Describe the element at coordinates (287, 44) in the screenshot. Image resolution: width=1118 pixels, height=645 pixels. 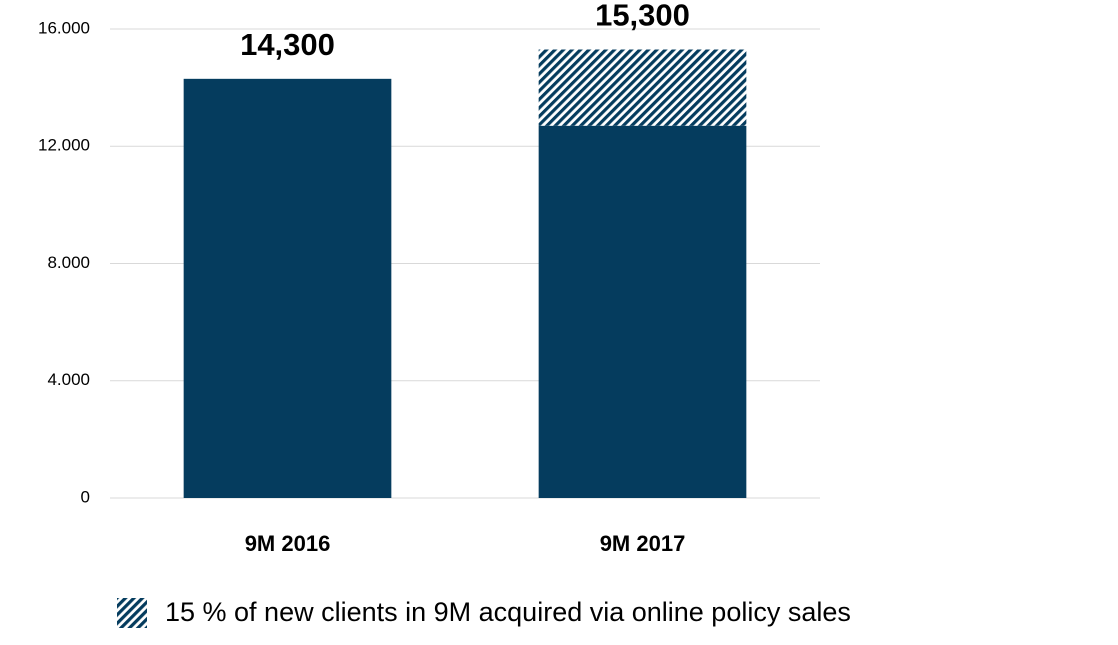
I see `total-label: 14,300` at that location.